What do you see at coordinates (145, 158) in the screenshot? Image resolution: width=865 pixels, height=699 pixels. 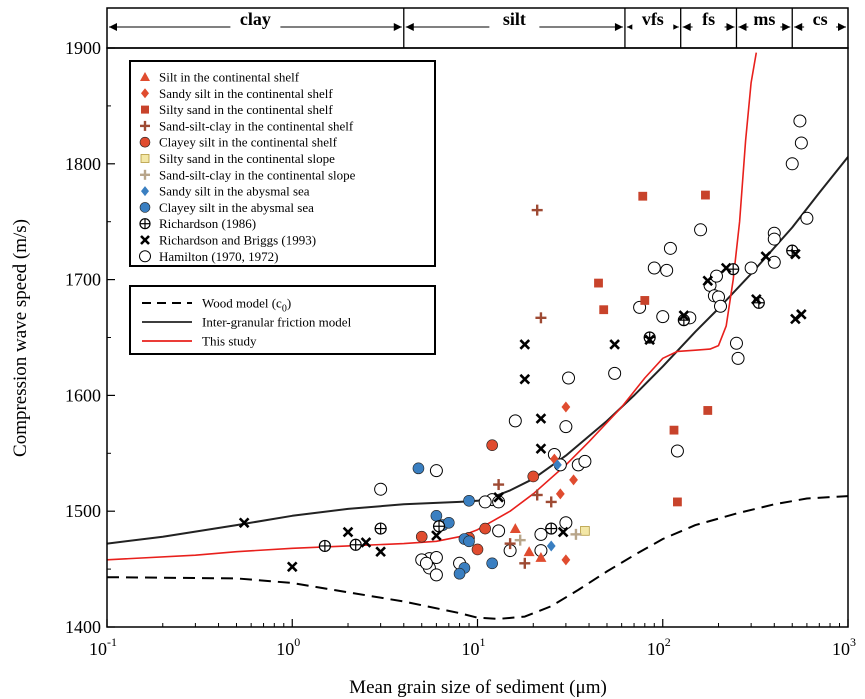 I see `legend-marker-square` at bounding box center [145, 158].